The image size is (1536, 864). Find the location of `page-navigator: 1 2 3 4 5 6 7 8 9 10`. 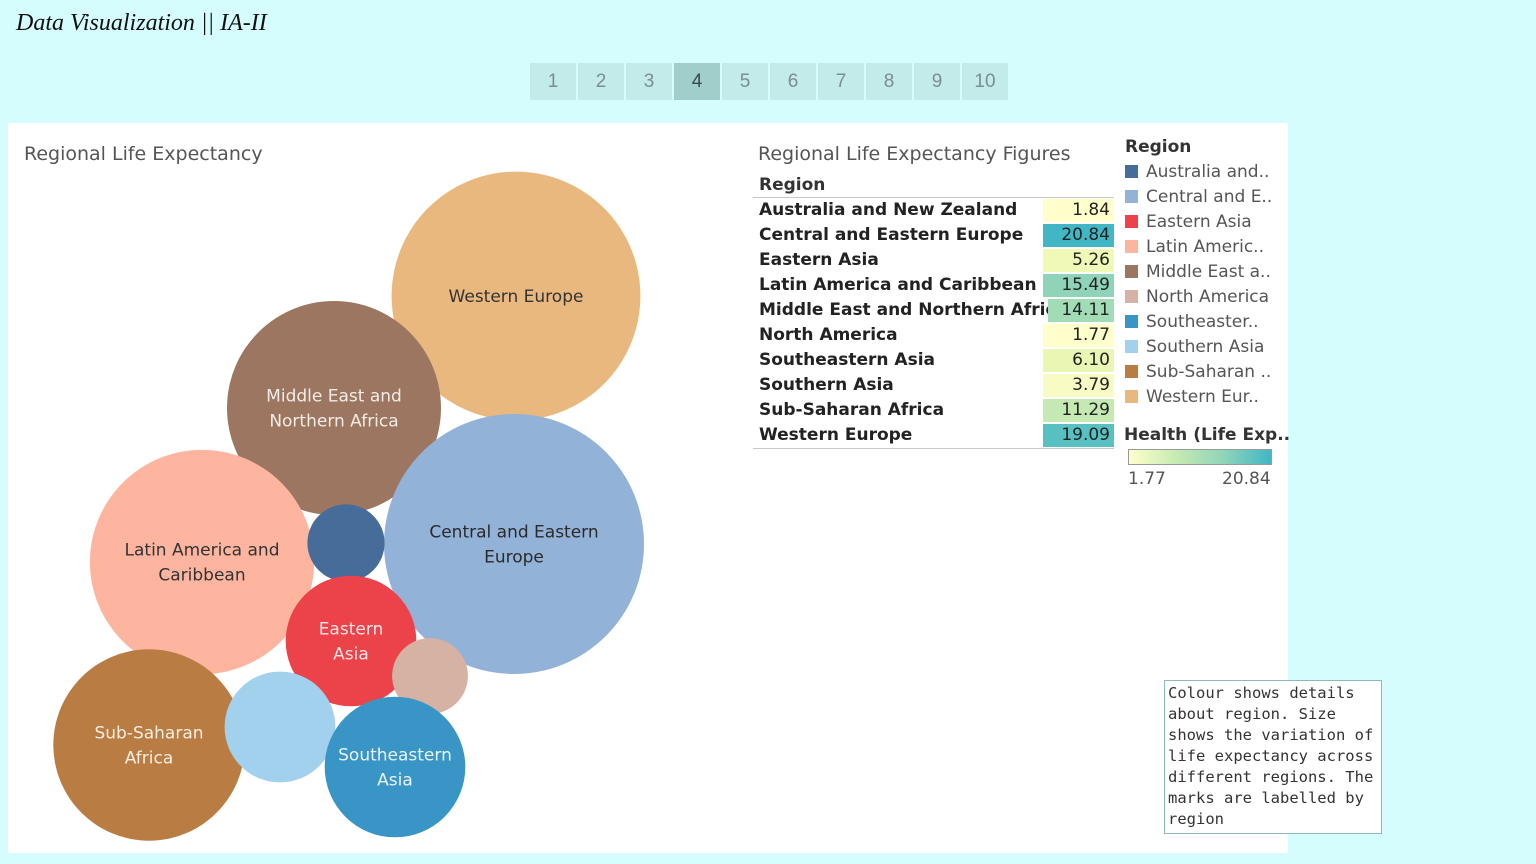

page-navigator: 1 2 3 4 5 6 7 8 9 10 is located at coordinates (770, 81).